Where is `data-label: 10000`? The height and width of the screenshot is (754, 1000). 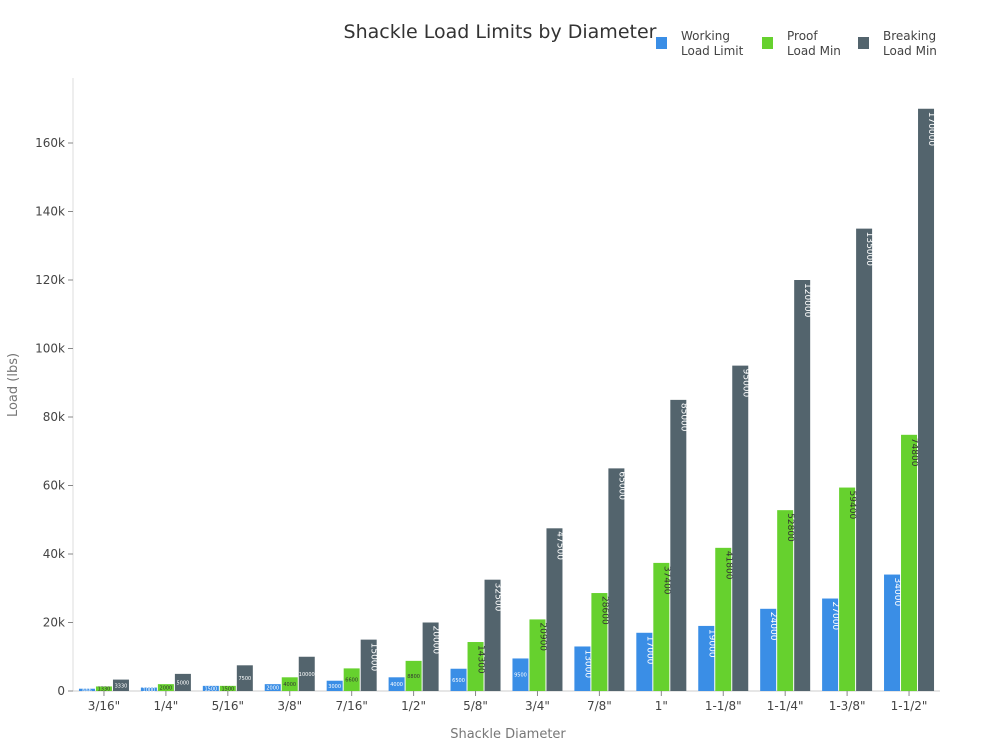 data-label: 10000 is located at coordinates (307, 675).